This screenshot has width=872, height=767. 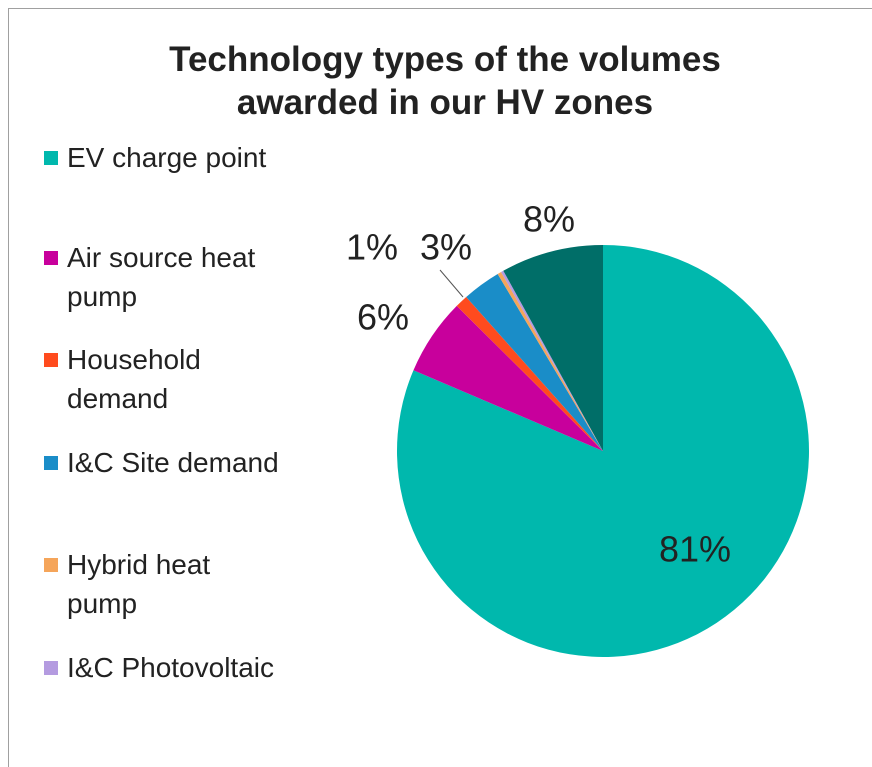 I want to click on data-label: 3%, so click(x=446, y=247).